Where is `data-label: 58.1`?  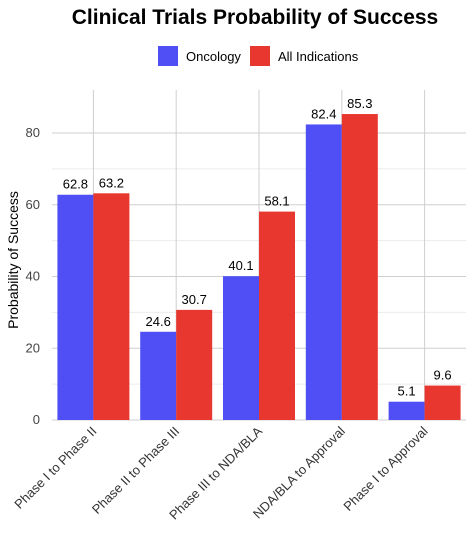
data-label: 58.1 is located at coordinates (276, 201).